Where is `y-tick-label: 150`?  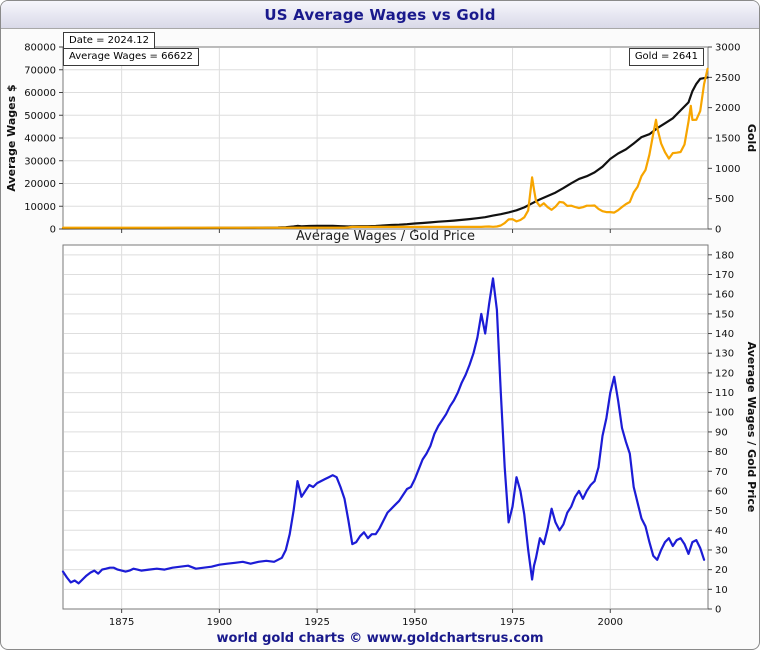 y-tick-label: 150 is located at coordinates (724, 314).